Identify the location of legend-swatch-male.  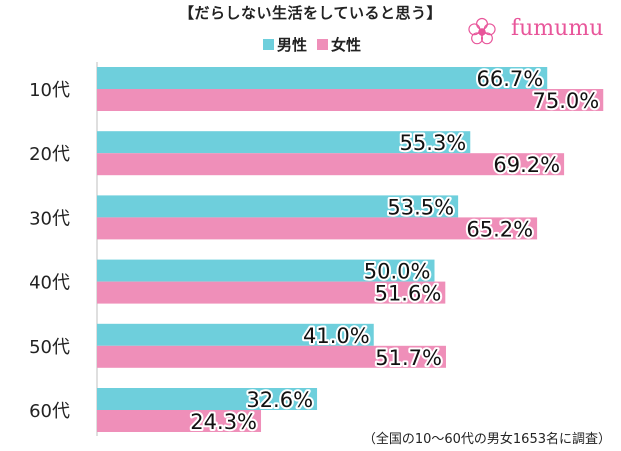
(268, 44).